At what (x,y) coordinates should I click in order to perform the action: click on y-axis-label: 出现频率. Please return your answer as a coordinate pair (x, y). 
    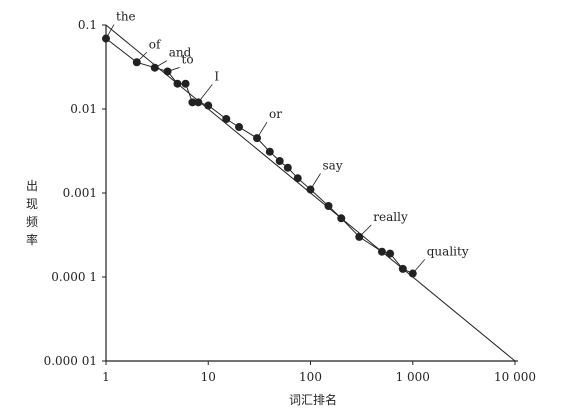
    Looking at the image, I should click on (32, 213).